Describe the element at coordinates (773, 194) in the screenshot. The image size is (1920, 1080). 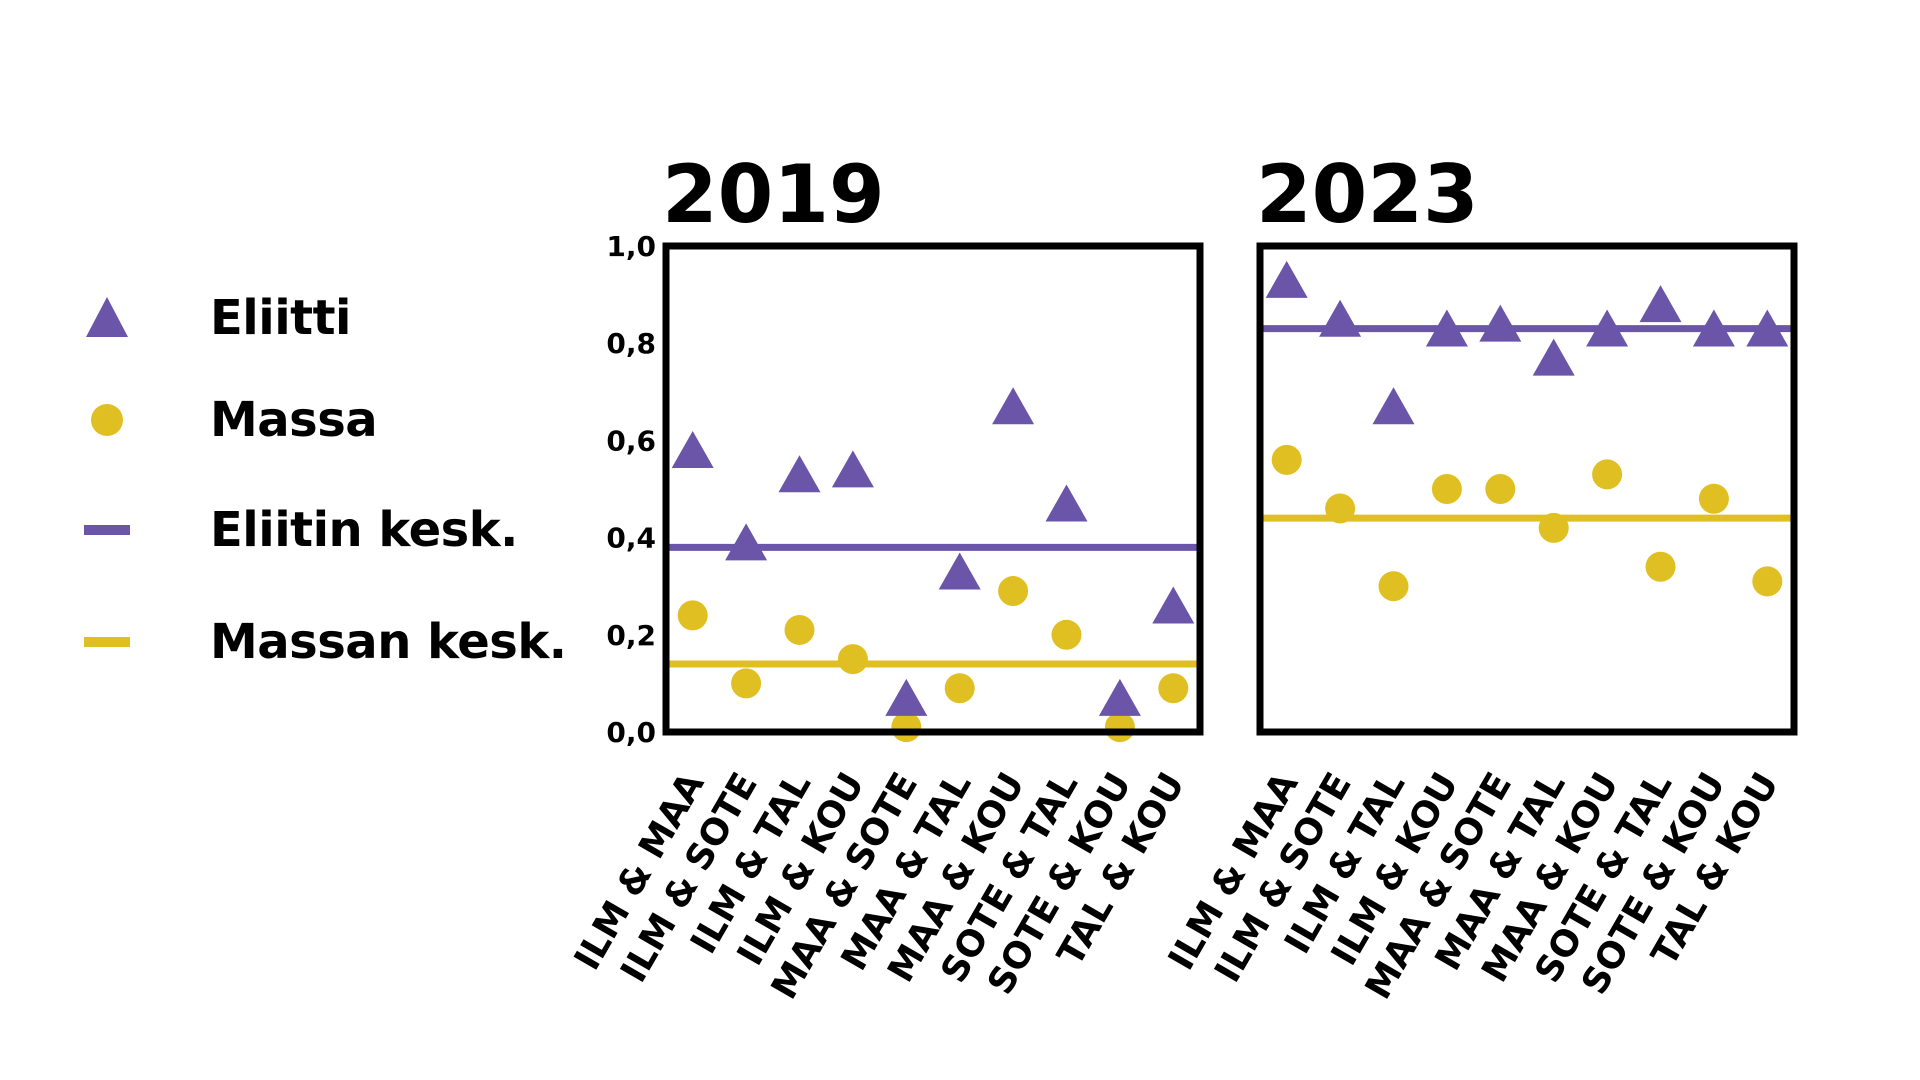
I see `chart-title-0: 2019` at that location.